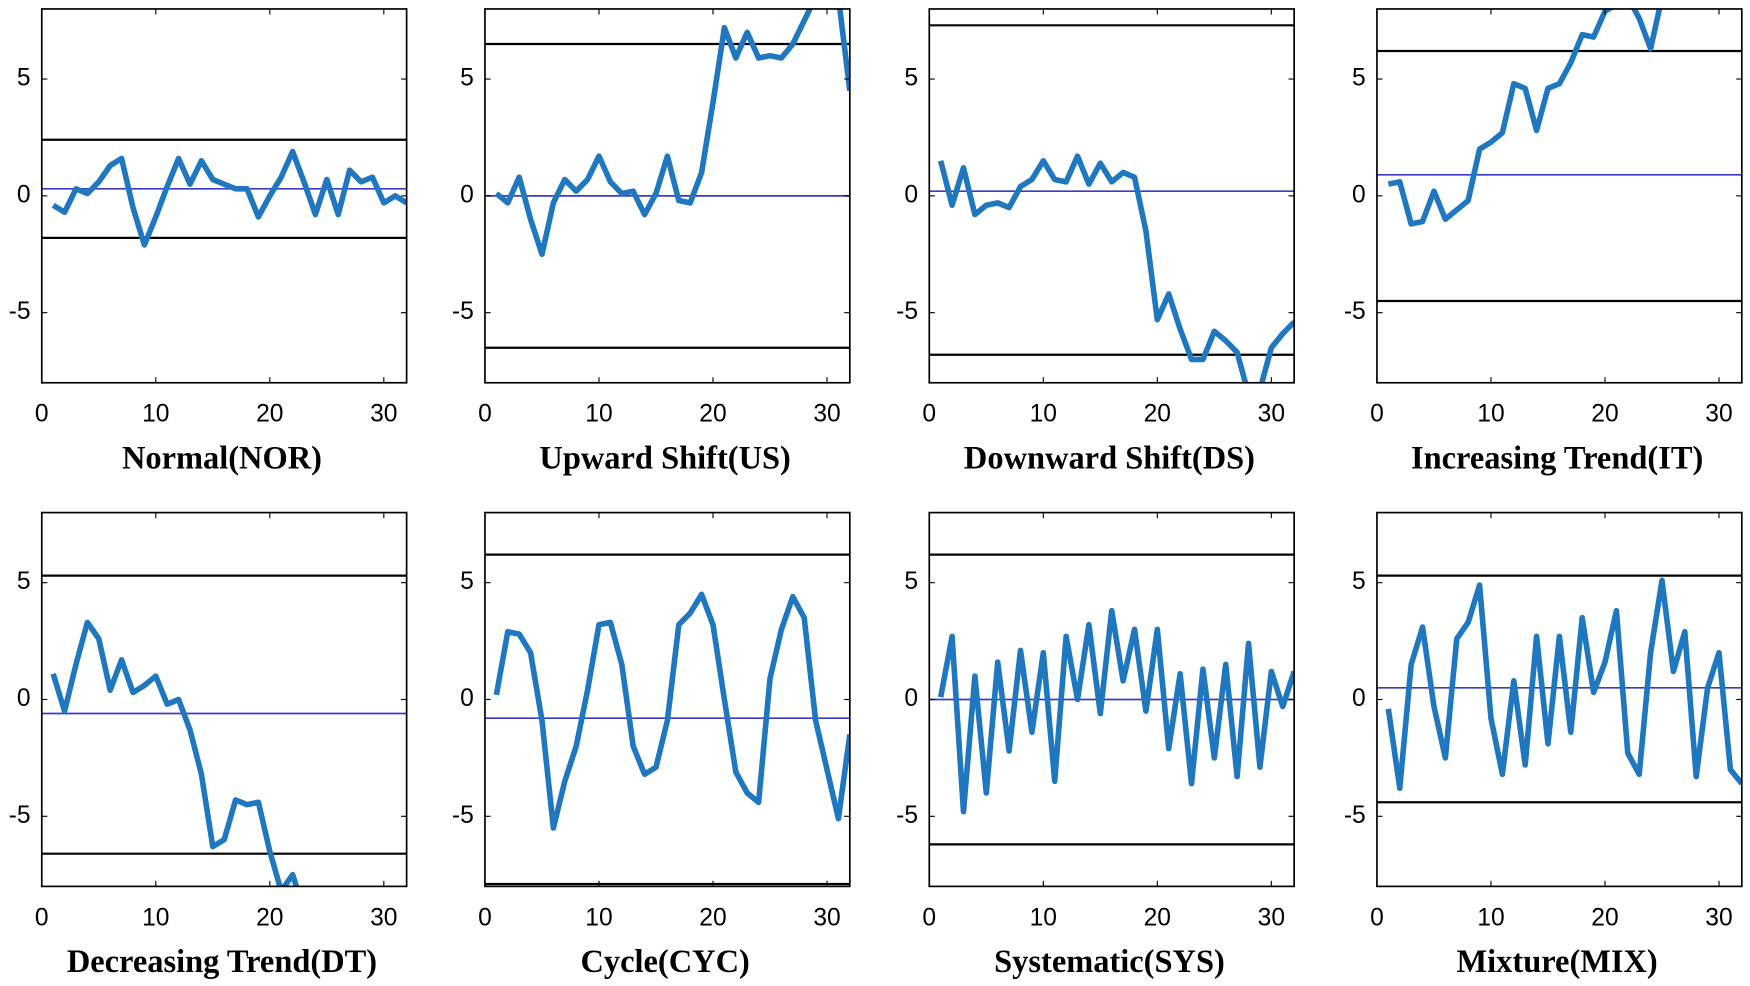  Describe the element at coordinates (222, 459) in the screenshot. I see `chart-title: Normal(NOR)` at that location.